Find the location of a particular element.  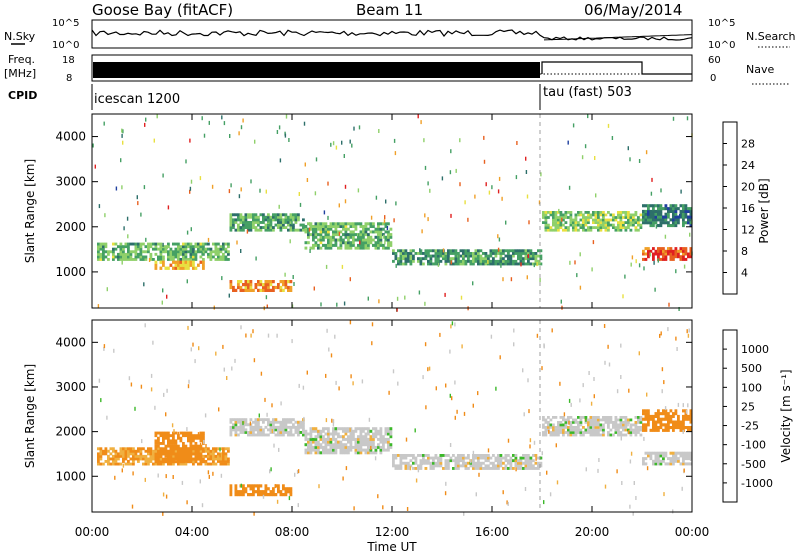

colorbar-tick-label: -100 is located at coordinates (753, 445).